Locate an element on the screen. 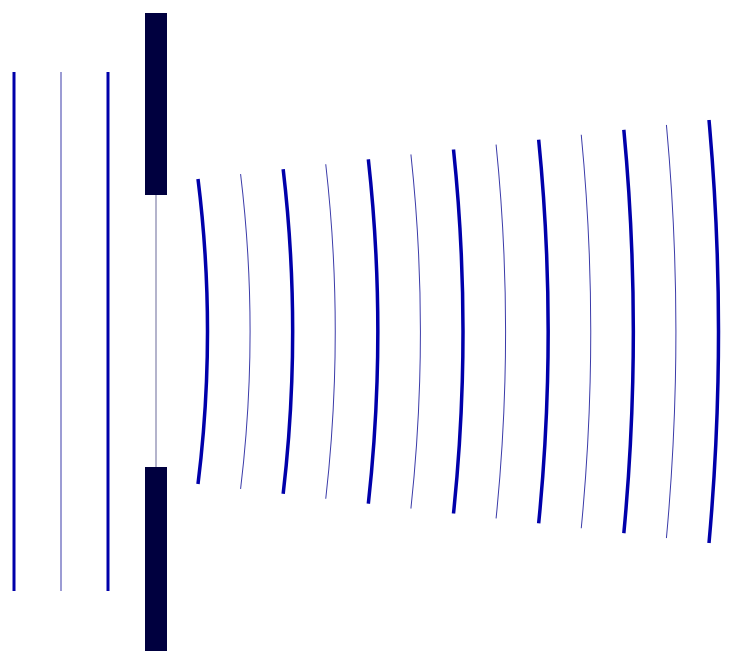  incident-wavefronts is located at coordinates (61, 331).